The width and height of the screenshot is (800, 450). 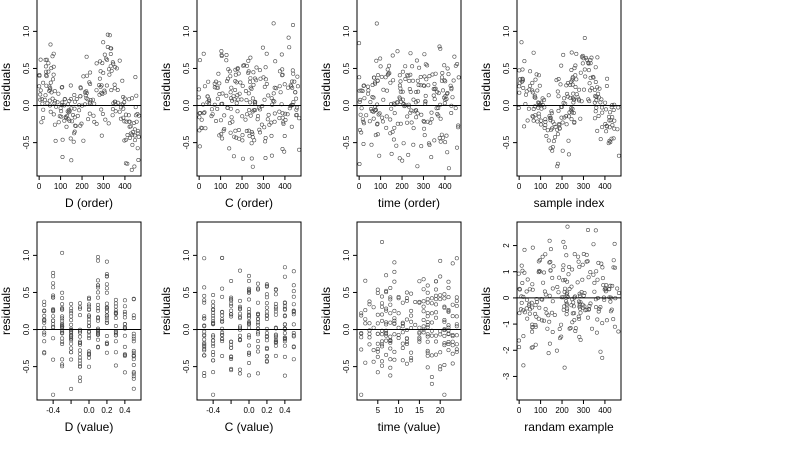 I want to click on y-tick-label: 1.0, so click(x=186, y=255).